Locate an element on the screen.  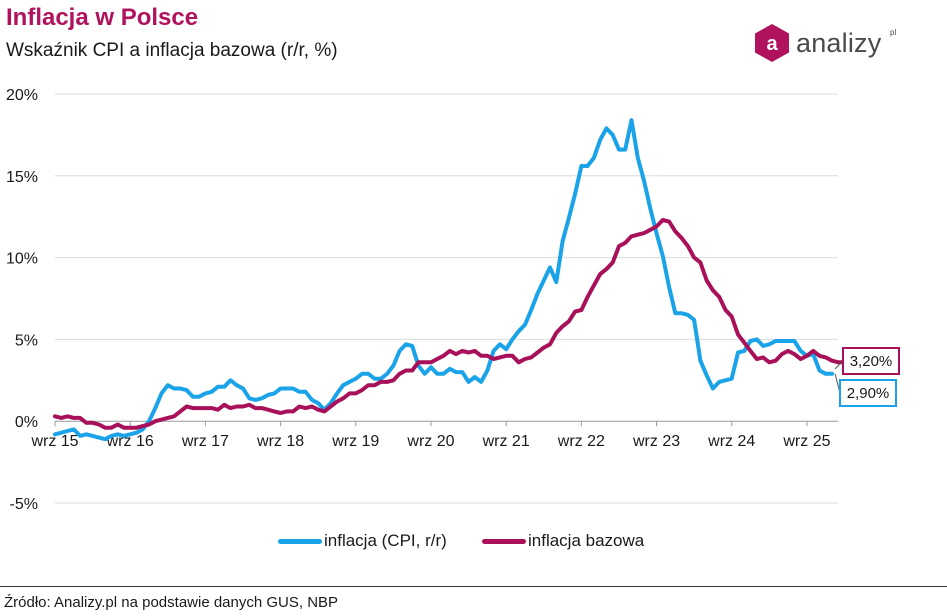
brand-logo: a analizy pl is located at coordinates (832, 44).